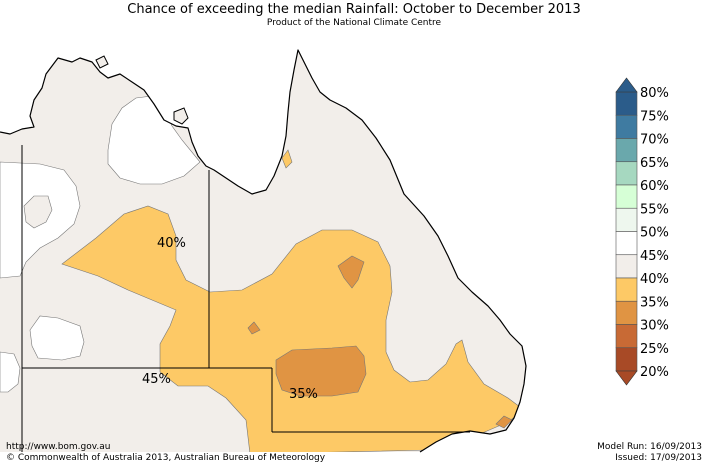  I want to click on white-region-bottom-left, so click(10, 372).